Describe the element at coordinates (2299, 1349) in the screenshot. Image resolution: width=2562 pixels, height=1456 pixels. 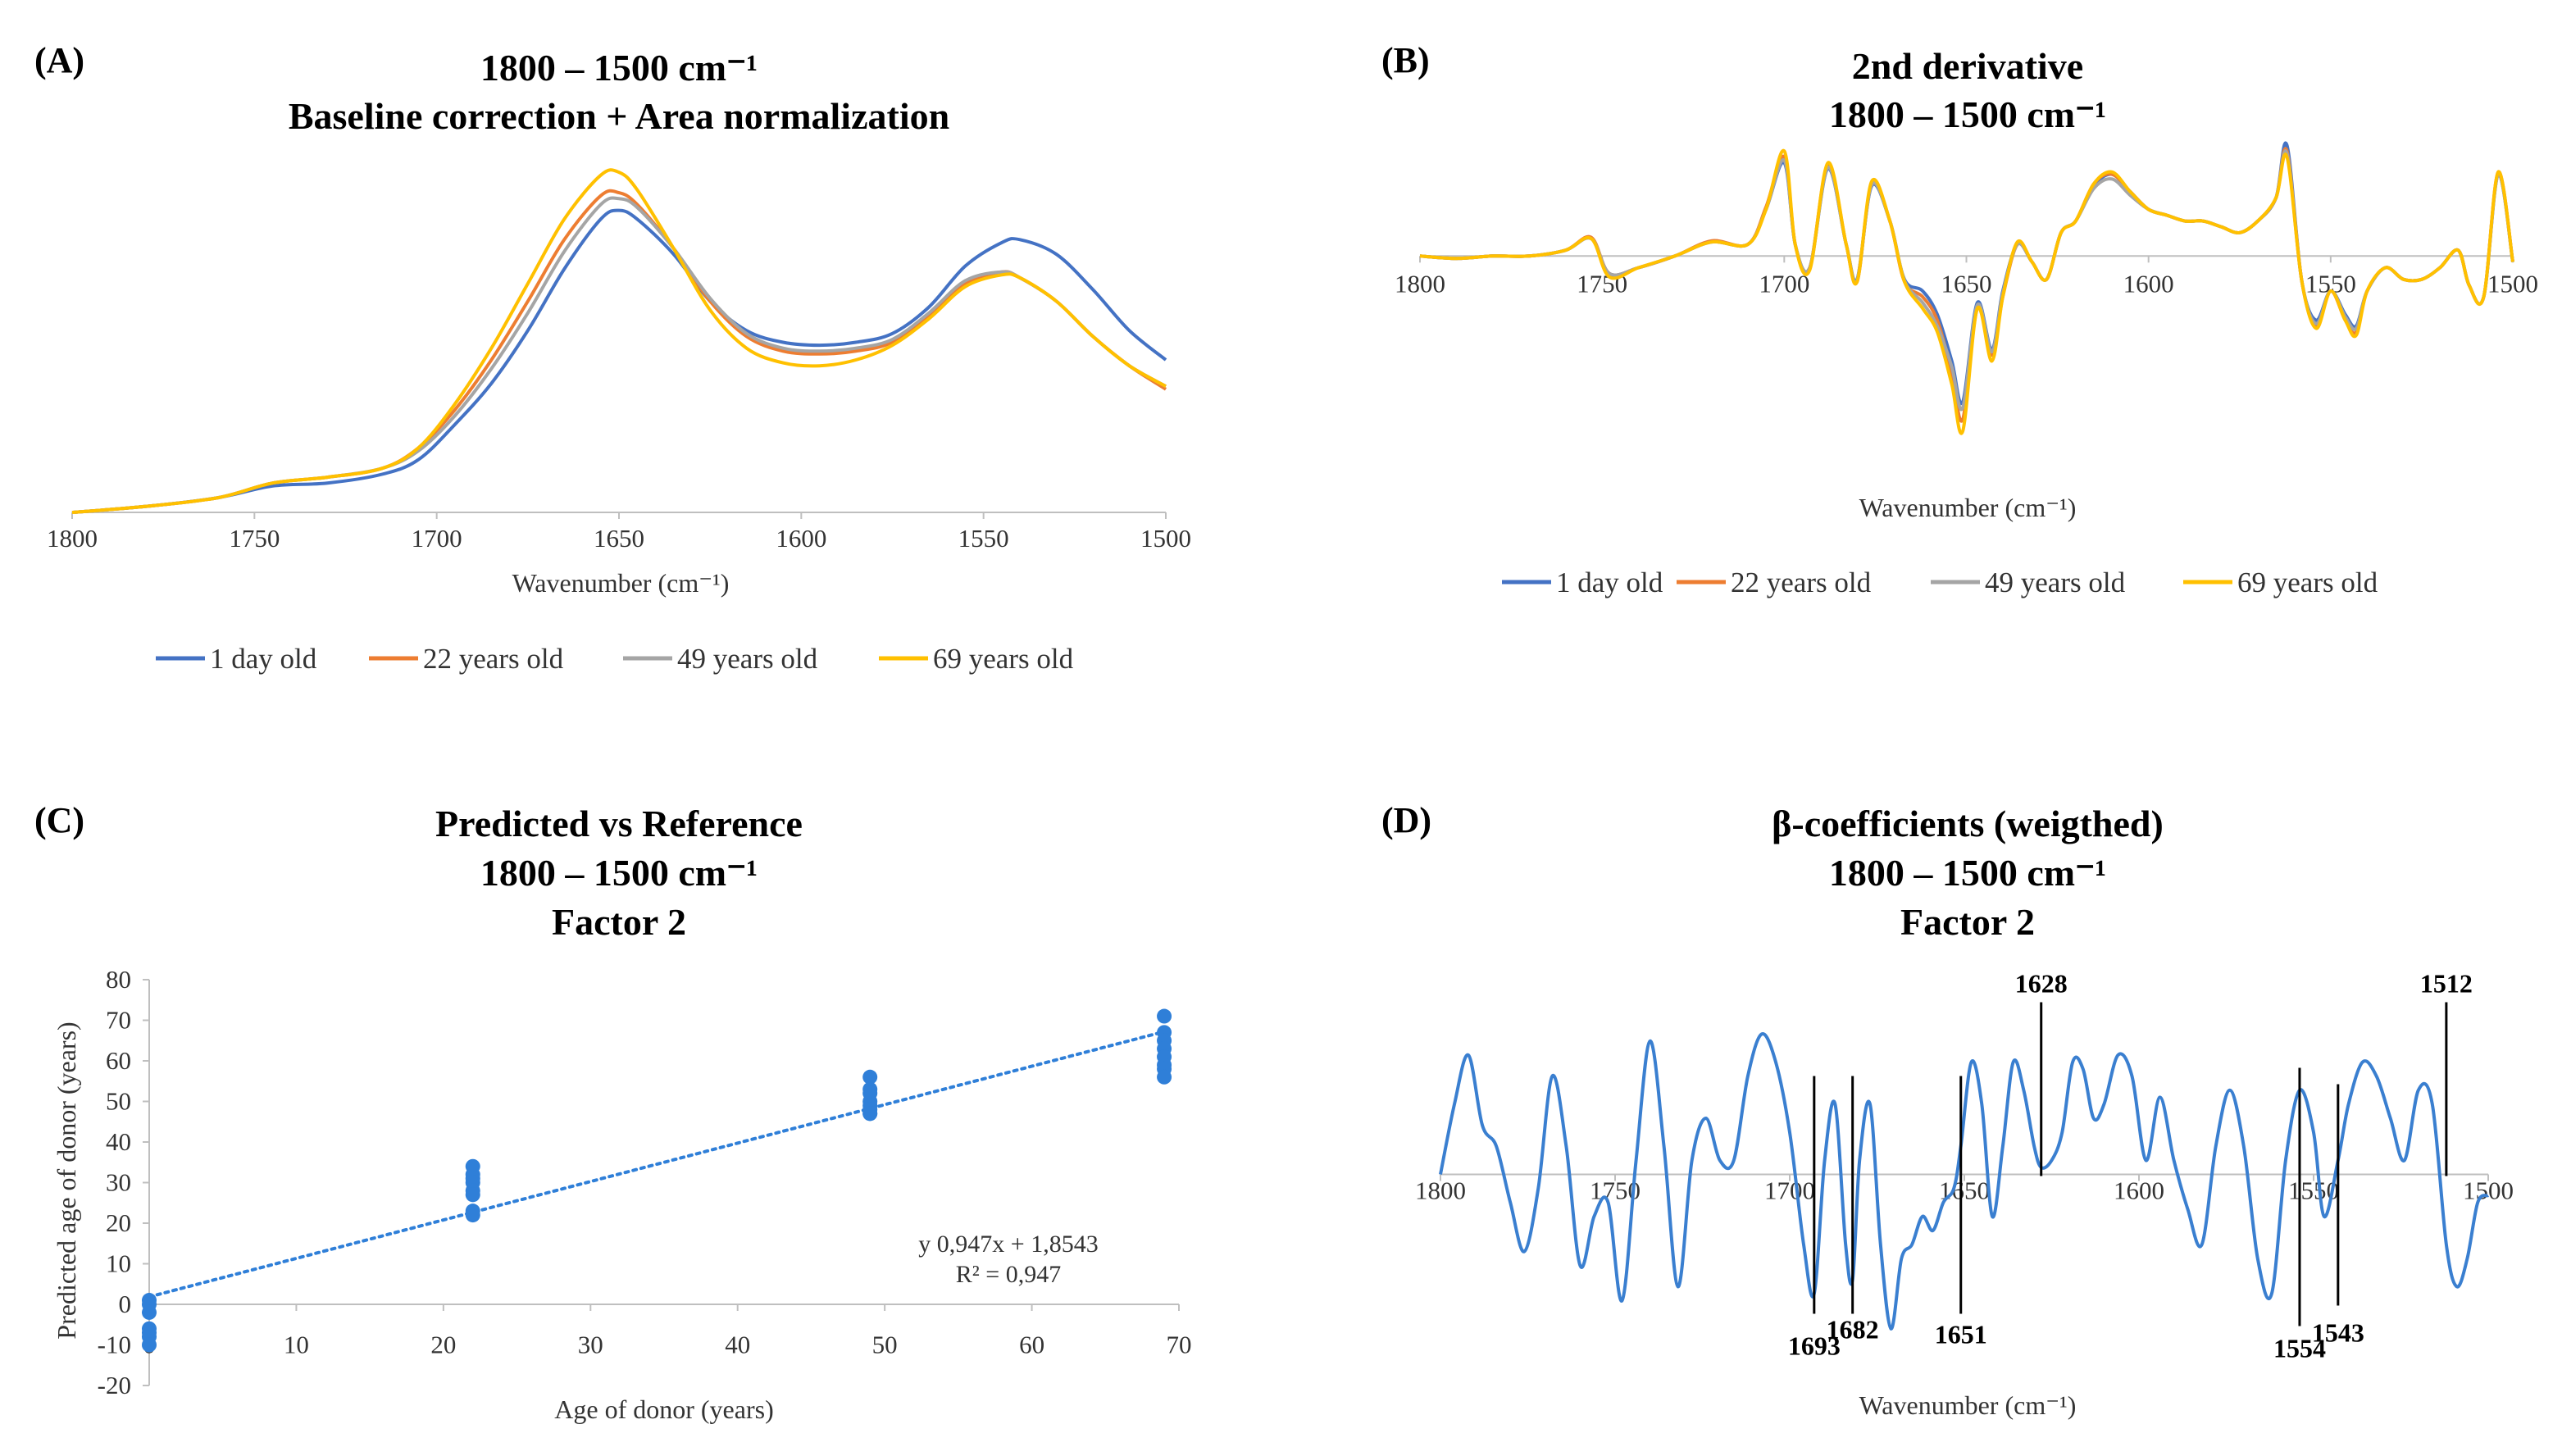
I see `annotation-label-1554: 1554` at that location.